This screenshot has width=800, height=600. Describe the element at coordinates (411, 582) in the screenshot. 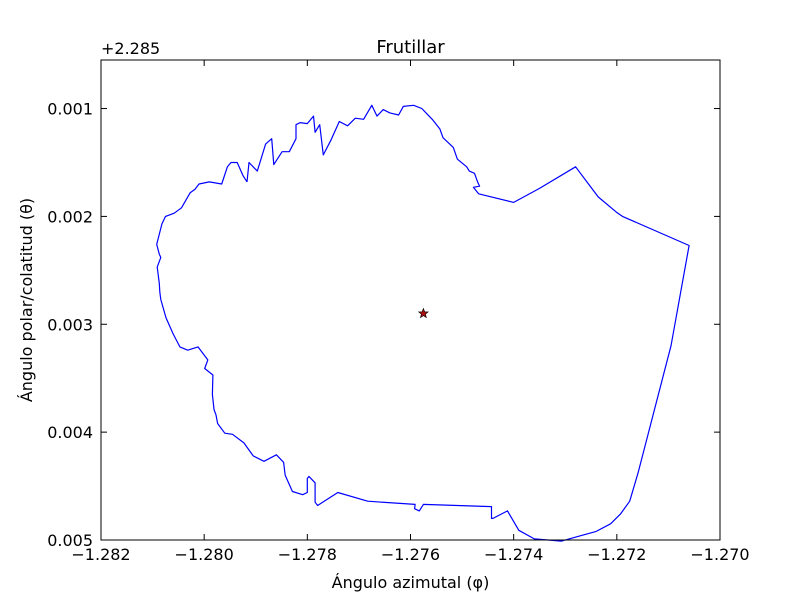

I see `x-axis-label: Ángulo azimutal (φ)` at that location.